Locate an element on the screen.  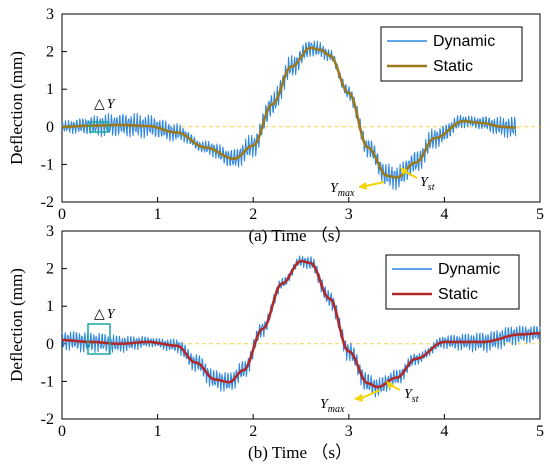
x-axis-caption: (b) Time （s） is located at coordinates (300, 452).